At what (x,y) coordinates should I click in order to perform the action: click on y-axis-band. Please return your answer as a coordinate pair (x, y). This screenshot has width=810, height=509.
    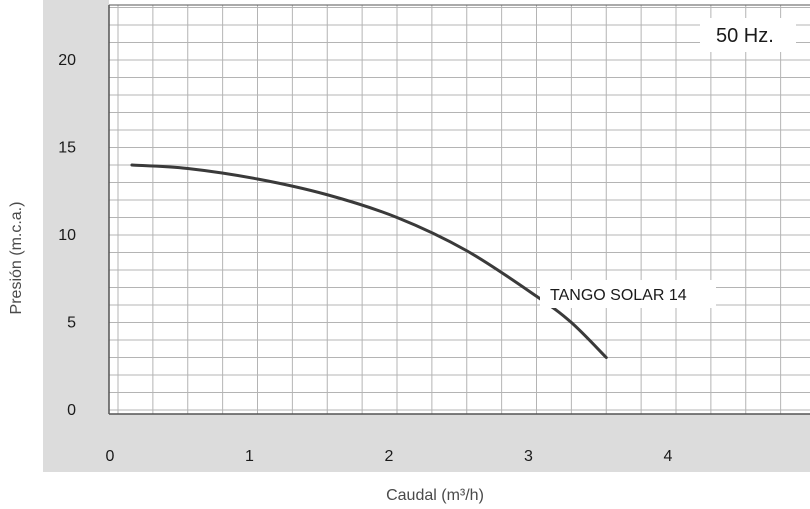
    Looking at the image, I should click on (76, 236).